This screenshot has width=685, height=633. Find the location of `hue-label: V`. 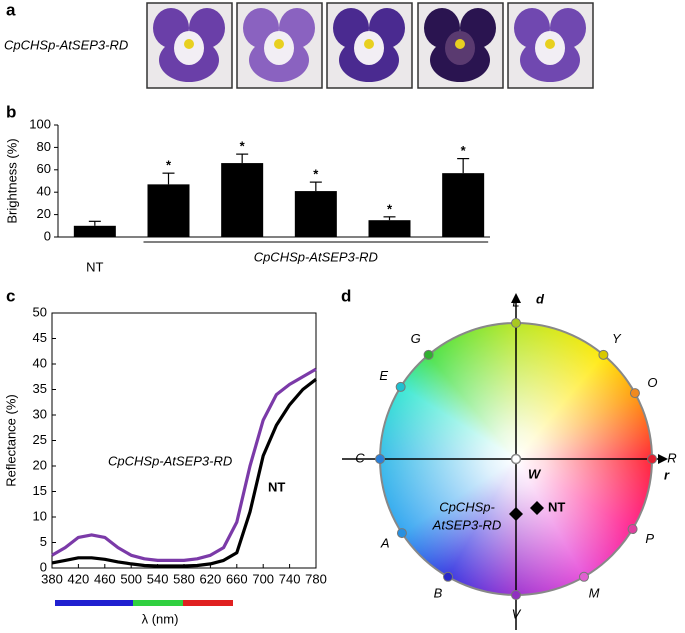

hue-label: V is located at coordinates (517, 613).